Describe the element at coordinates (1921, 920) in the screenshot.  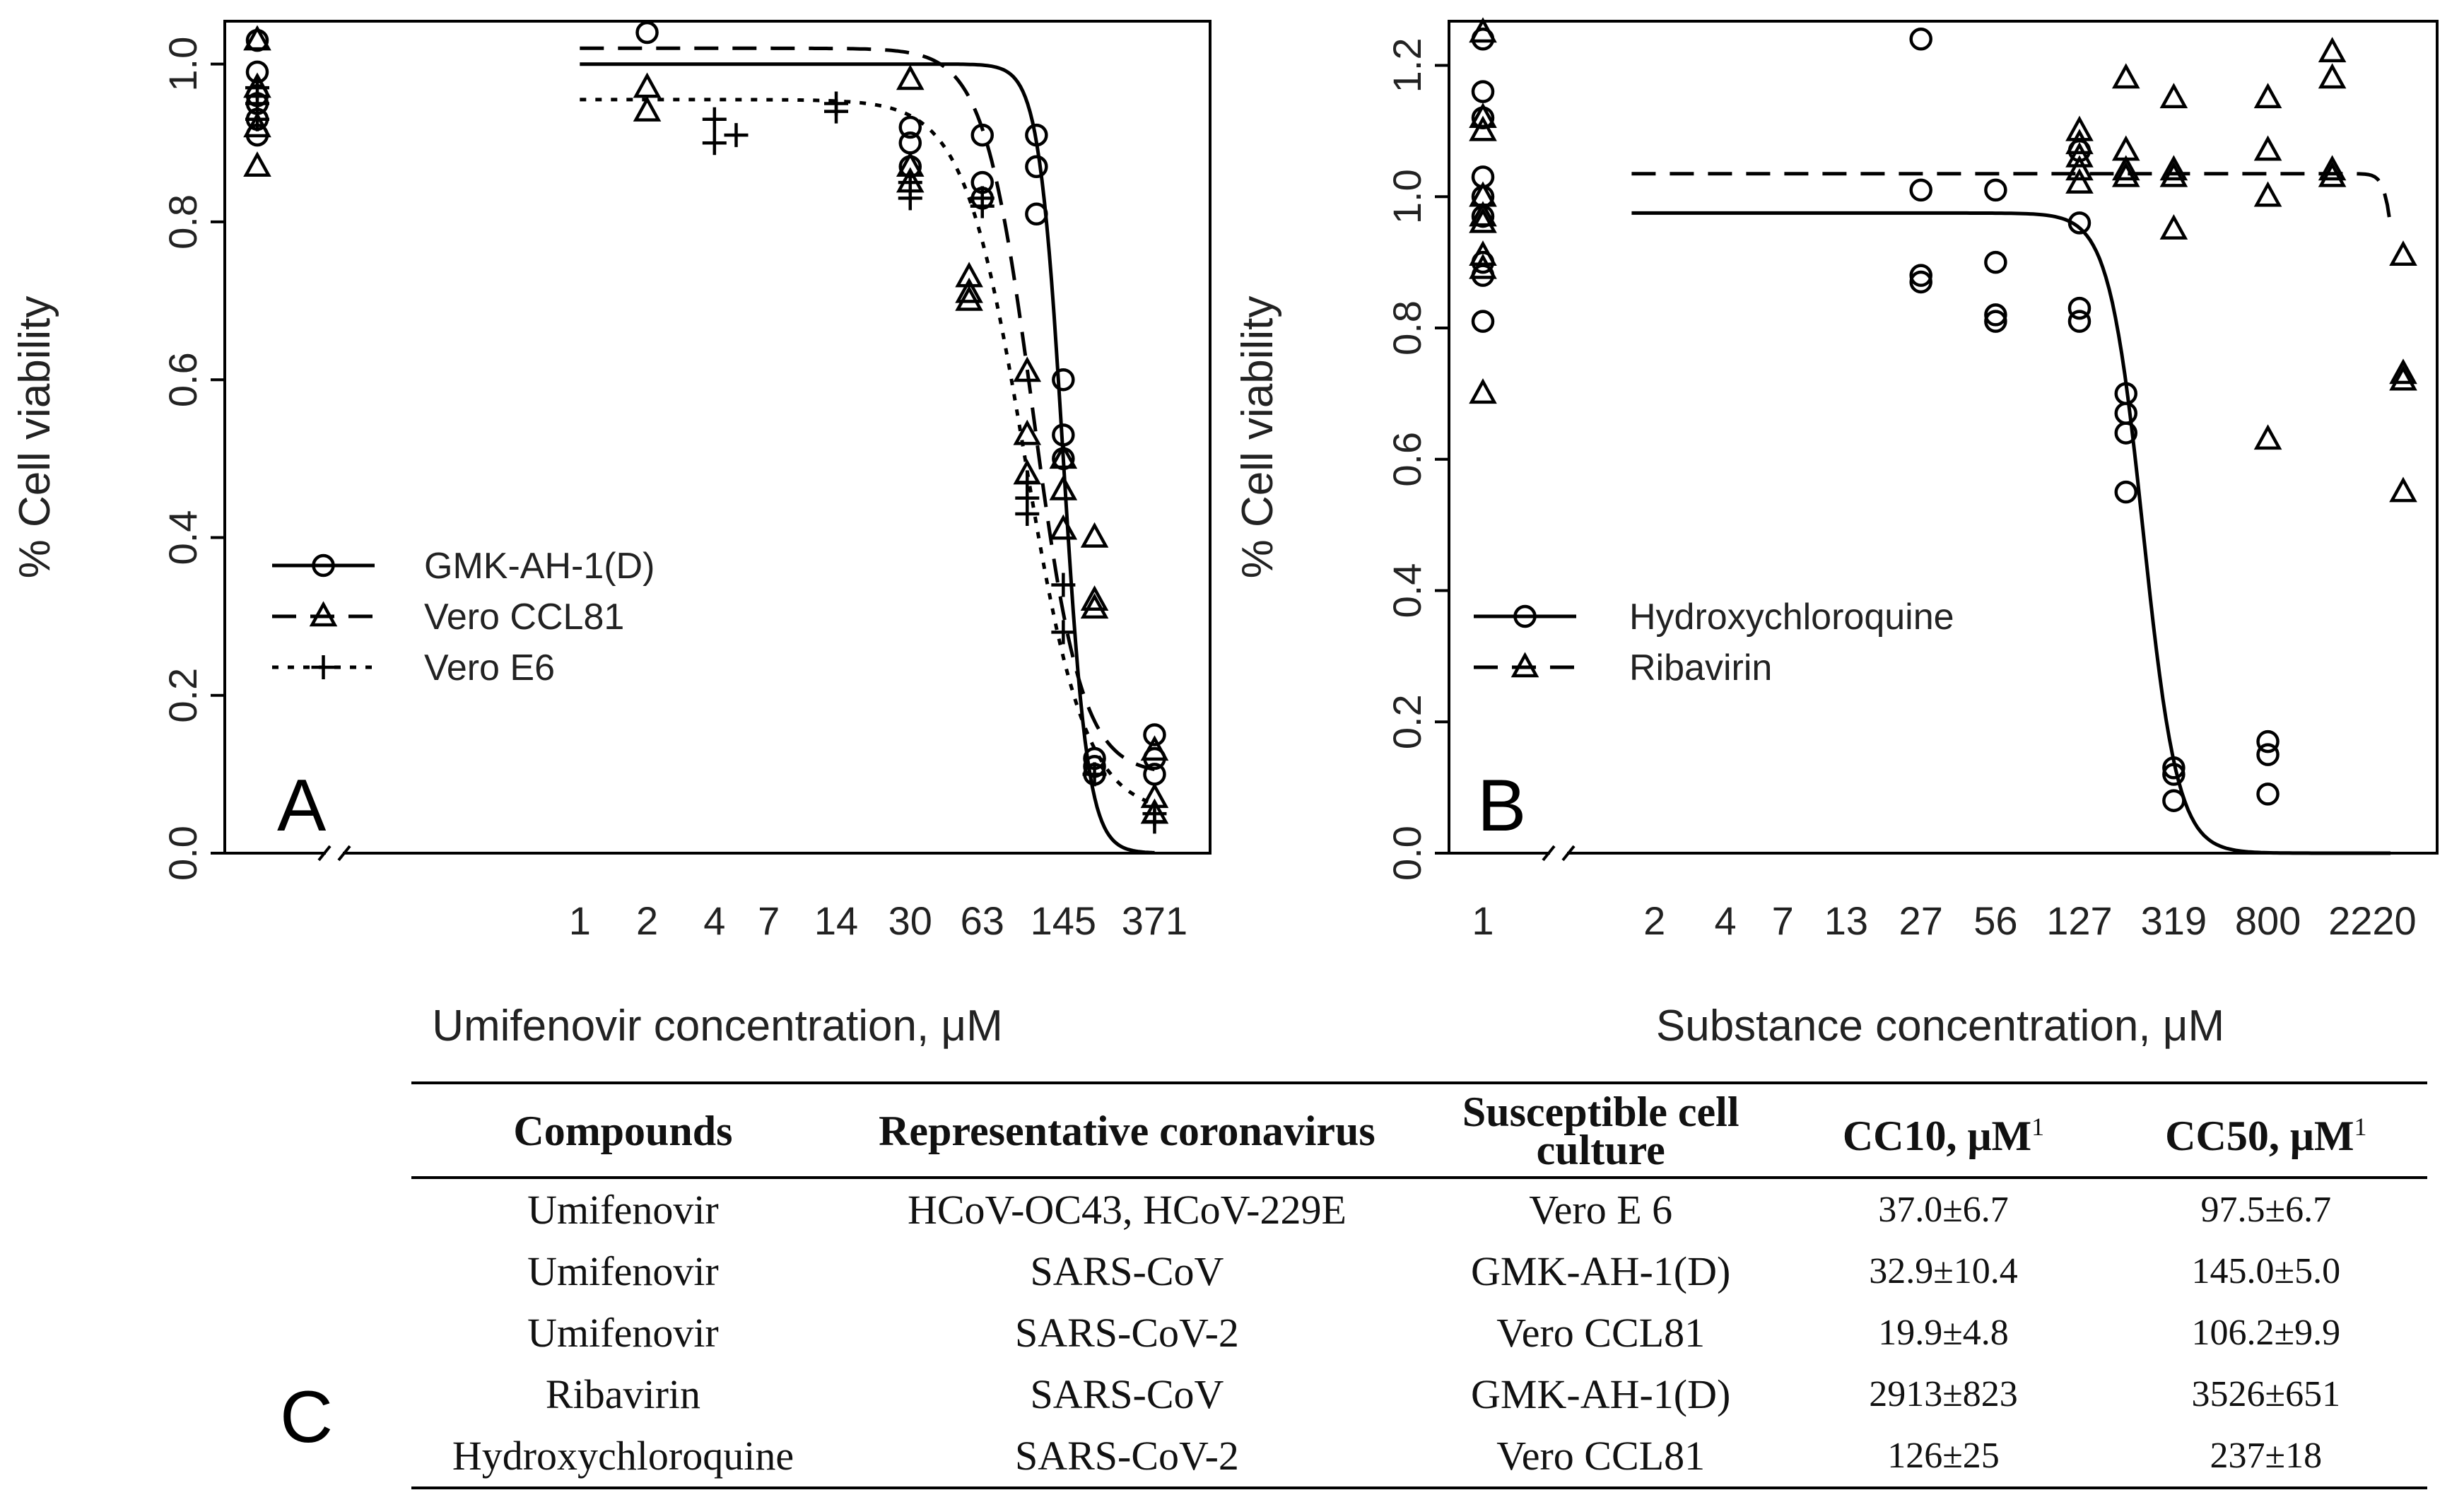
I see `x-tick-label: 27` at that location.